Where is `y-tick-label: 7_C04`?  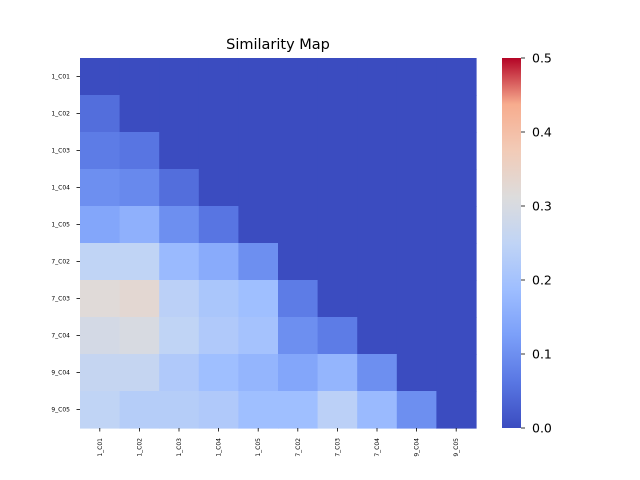
y-tick-label: 7_C04 is located at coordinates (60, 336).